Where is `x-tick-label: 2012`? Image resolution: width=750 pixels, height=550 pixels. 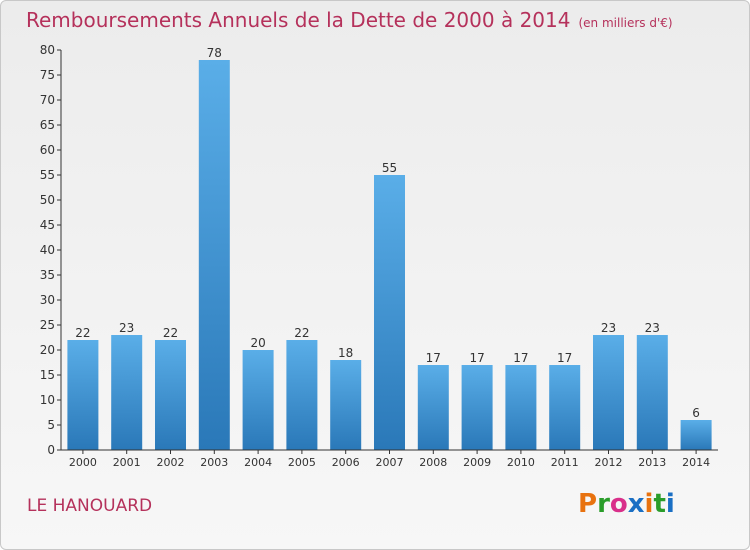 x-tick-label: 2012 is located at coordinates (609, 462).